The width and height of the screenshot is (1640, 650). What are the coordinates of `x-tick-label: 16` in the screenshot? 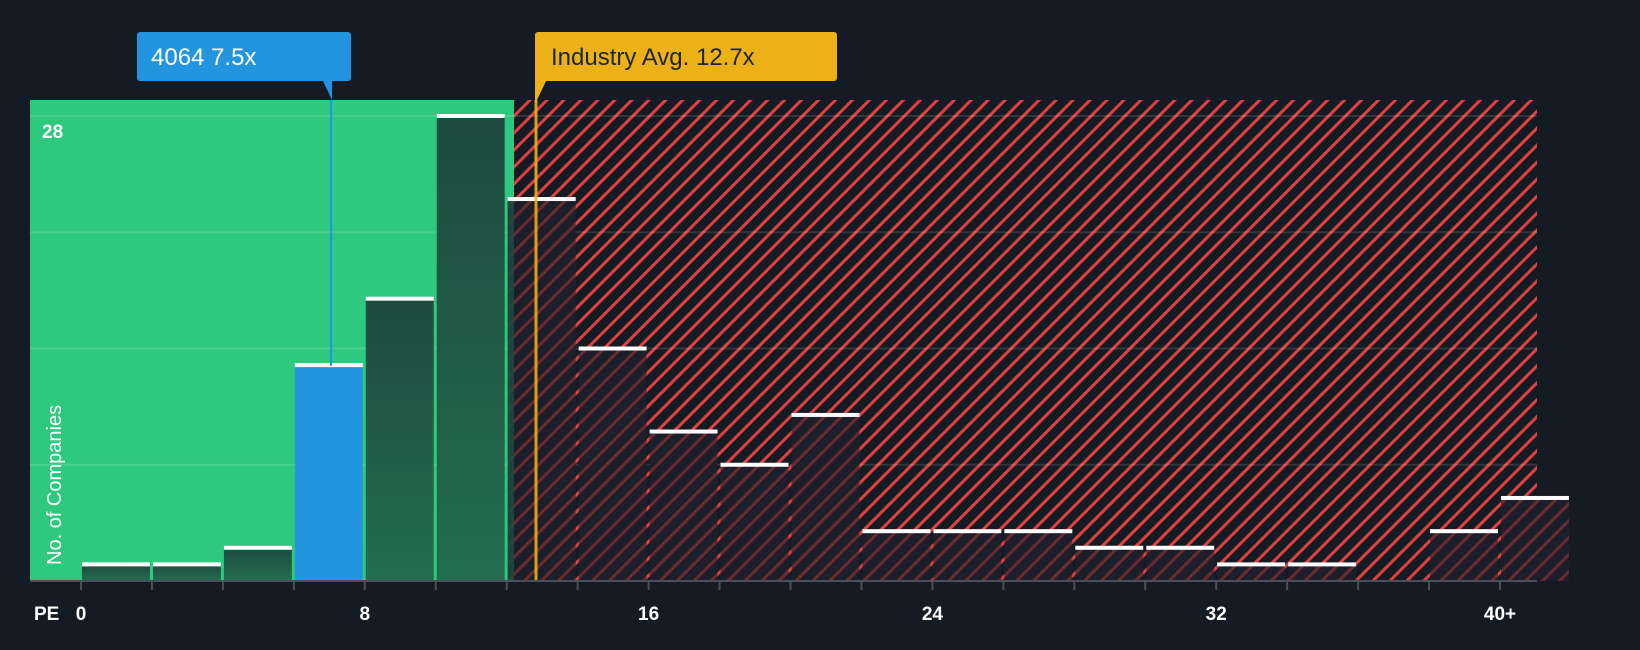 It's located at (648, 614).